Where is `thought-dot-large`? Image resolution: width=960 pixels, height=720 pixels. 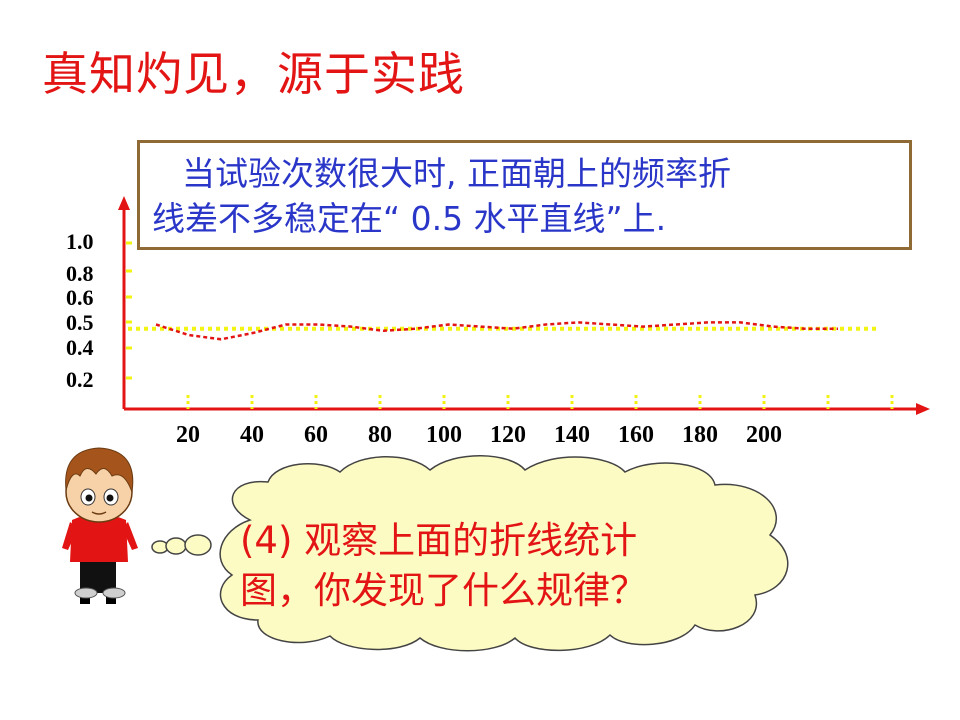 thought-dot-large is located at coordinates (198, 545).